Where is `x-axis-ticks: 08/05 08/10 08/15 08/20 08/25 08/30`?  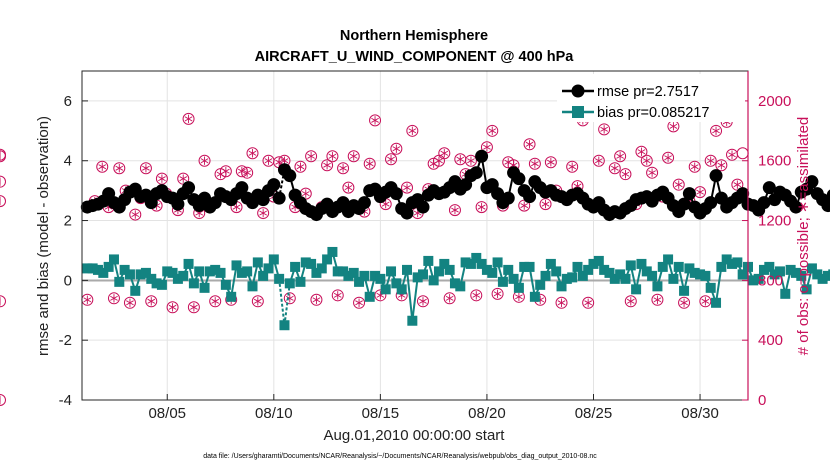 x-axis-ticks: 08/05 08/10 08/15 08/20 08/25 08/30 is located at coordinates (433, 408).